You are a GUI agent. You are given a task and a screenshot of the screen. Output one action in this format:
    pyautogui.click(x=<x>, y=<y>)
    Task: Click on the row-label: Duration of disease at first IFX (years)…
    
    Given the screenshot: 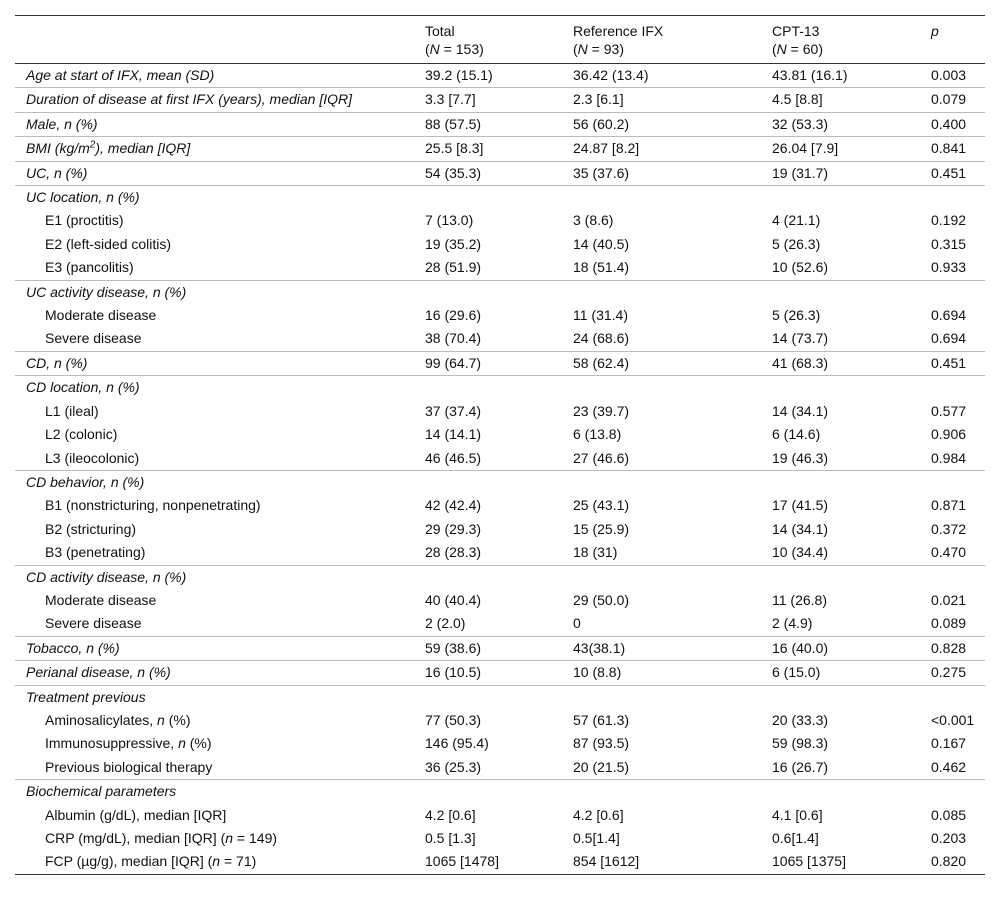 What is the action you would take?
    pyautogui.click(x=220, y=100)
    